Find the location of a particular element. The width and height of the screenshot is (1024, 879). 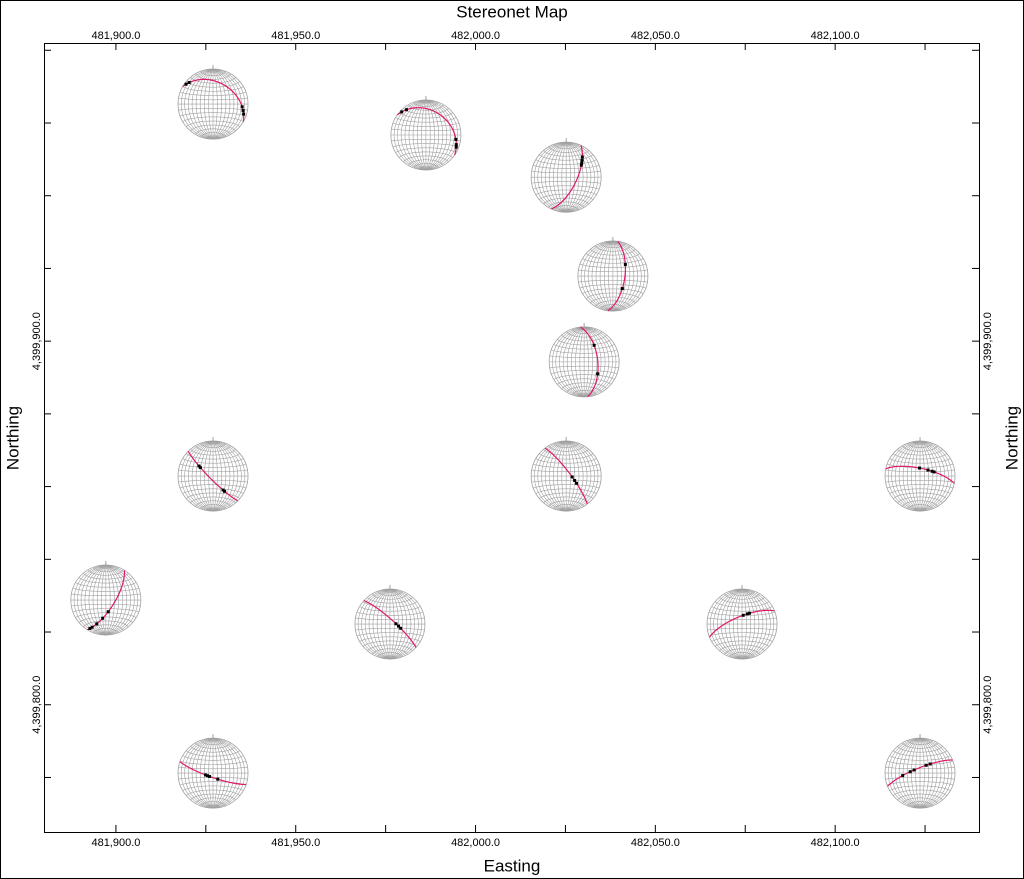

x-tick-label: 481,950.0 is located at coordinates (295, 36).